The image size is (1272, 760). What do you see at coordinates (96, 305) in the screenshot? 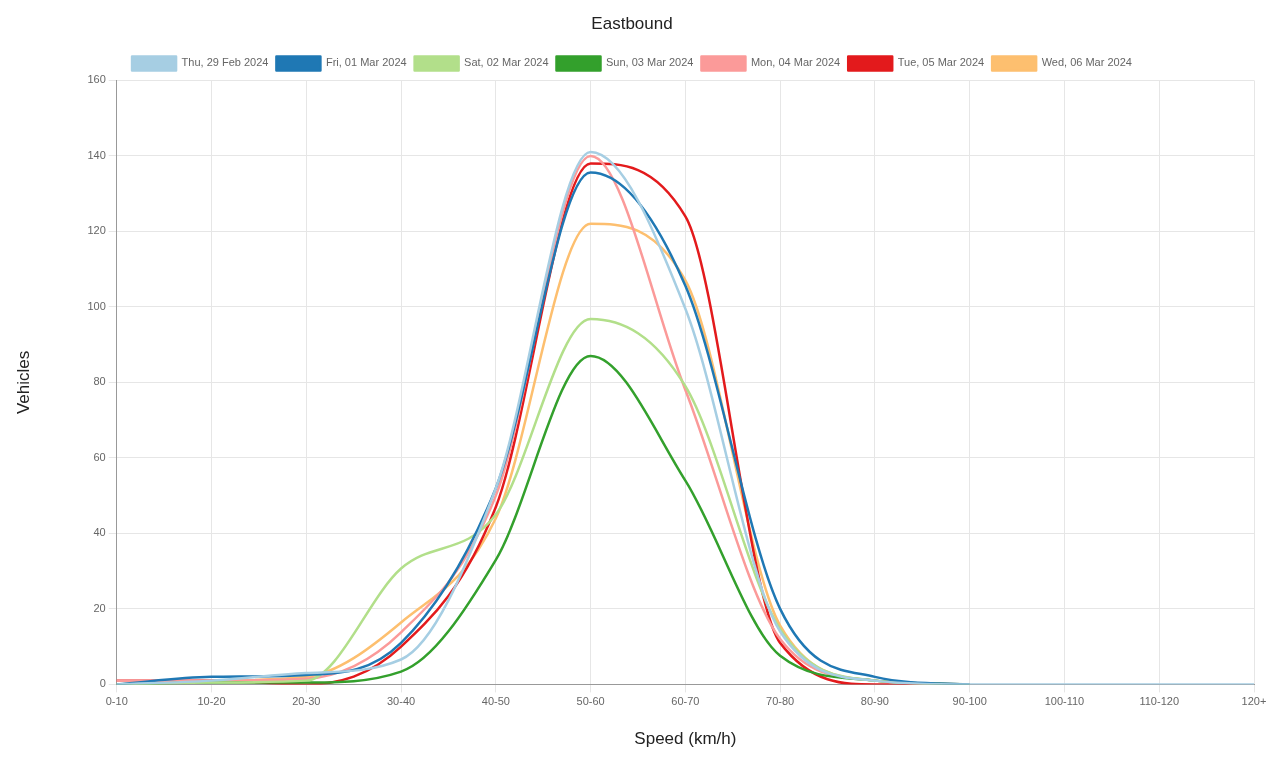
I see `y-tick-label: 100` at bounding box center [96, 305].